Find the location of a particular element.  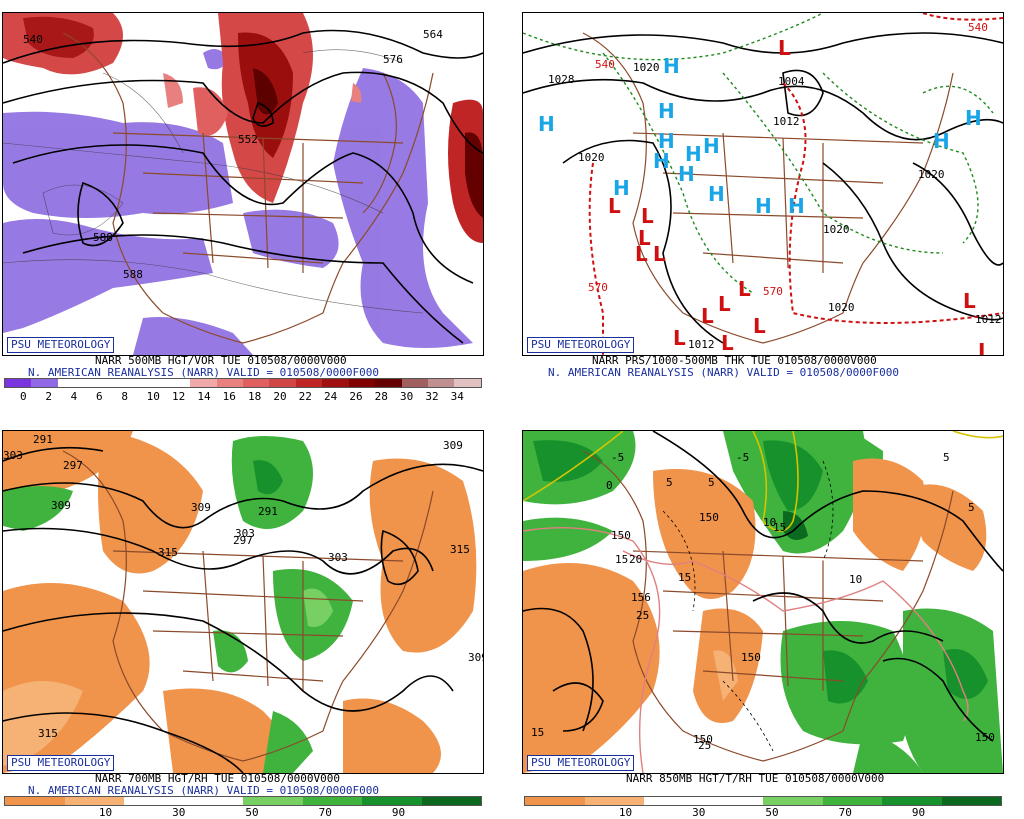

contour-label: 564 is located at coordinates (433, 34).